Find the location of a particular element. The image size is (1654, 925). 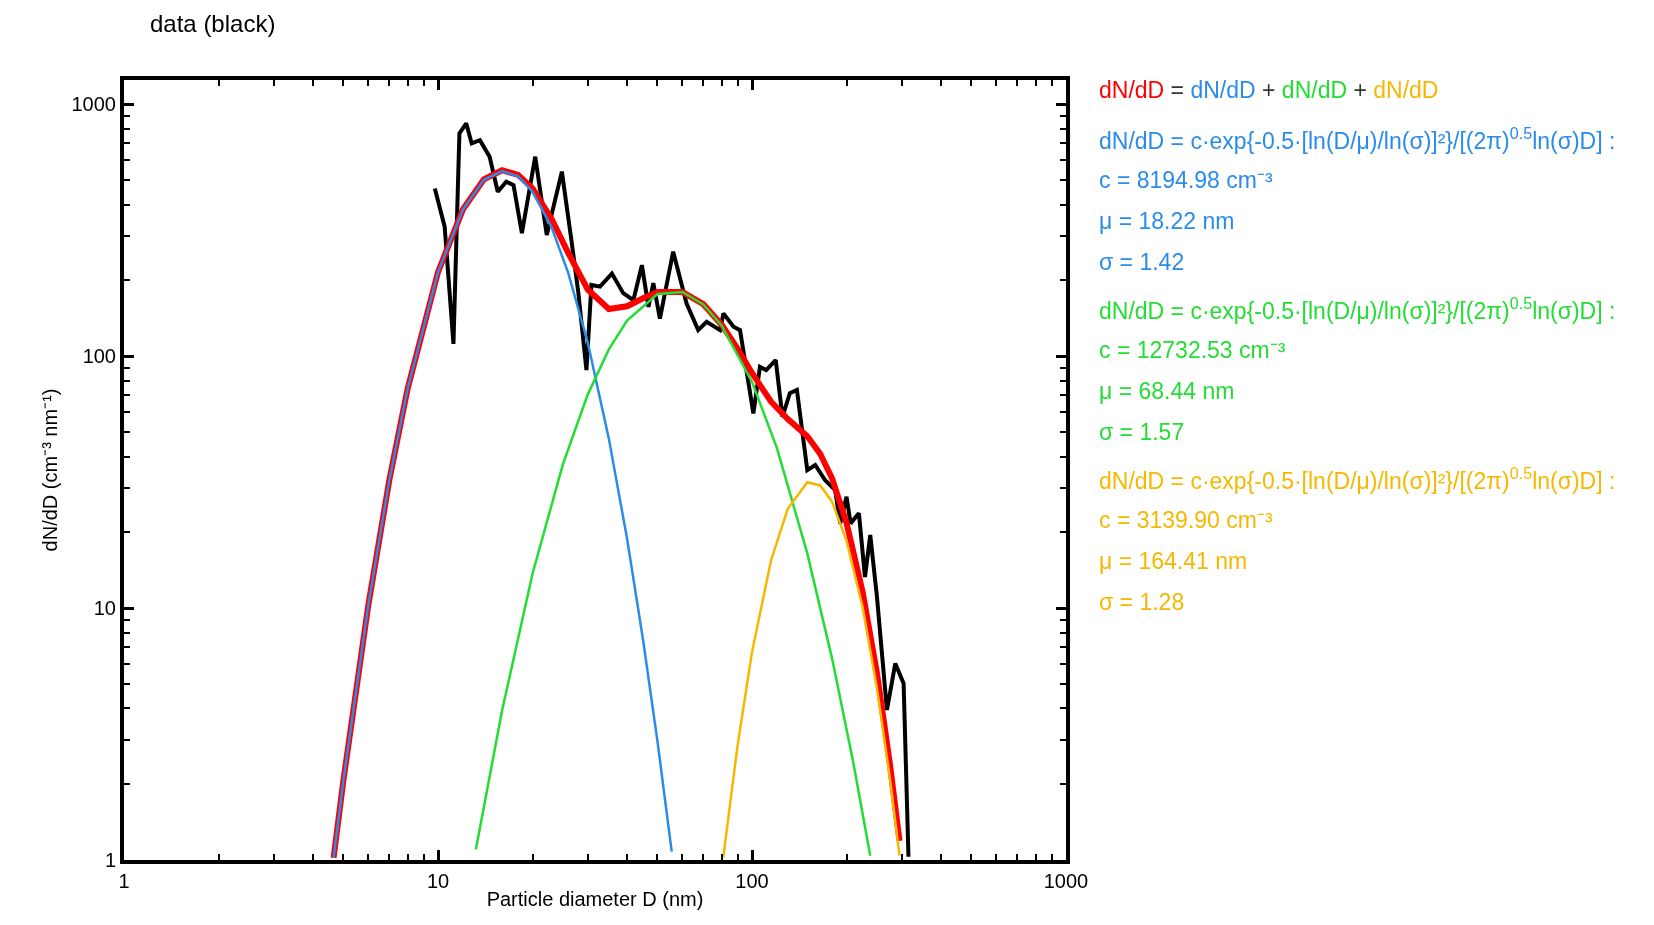

text: c = 8194.98 cm⁻³ is located at coordinates (1186, 180).